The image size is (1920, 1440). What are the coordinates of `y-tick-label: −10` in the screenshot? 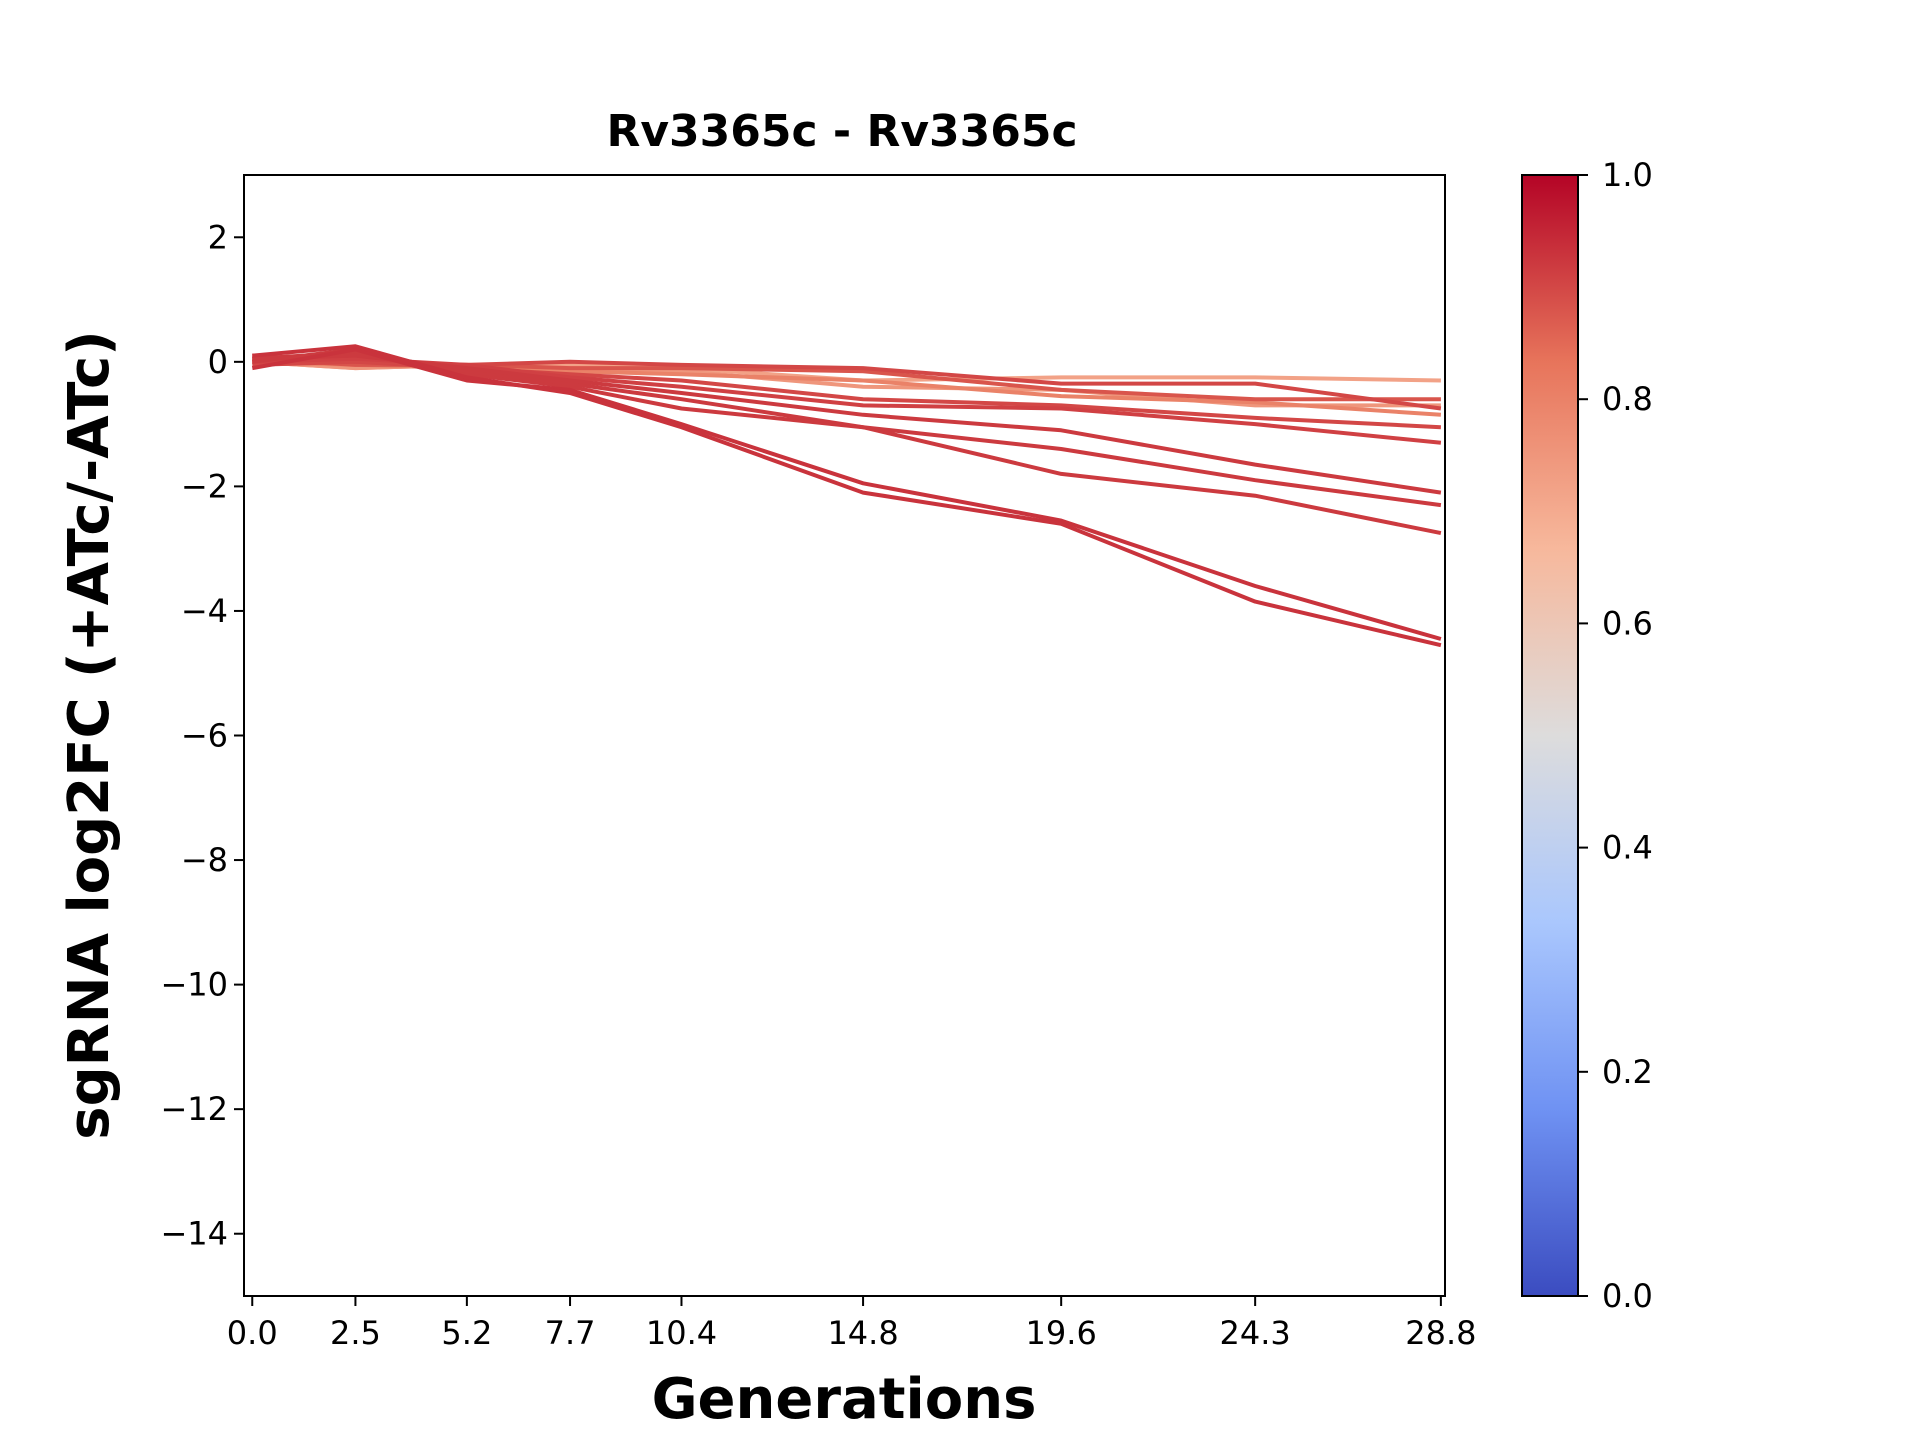 It's located at (194, 985).